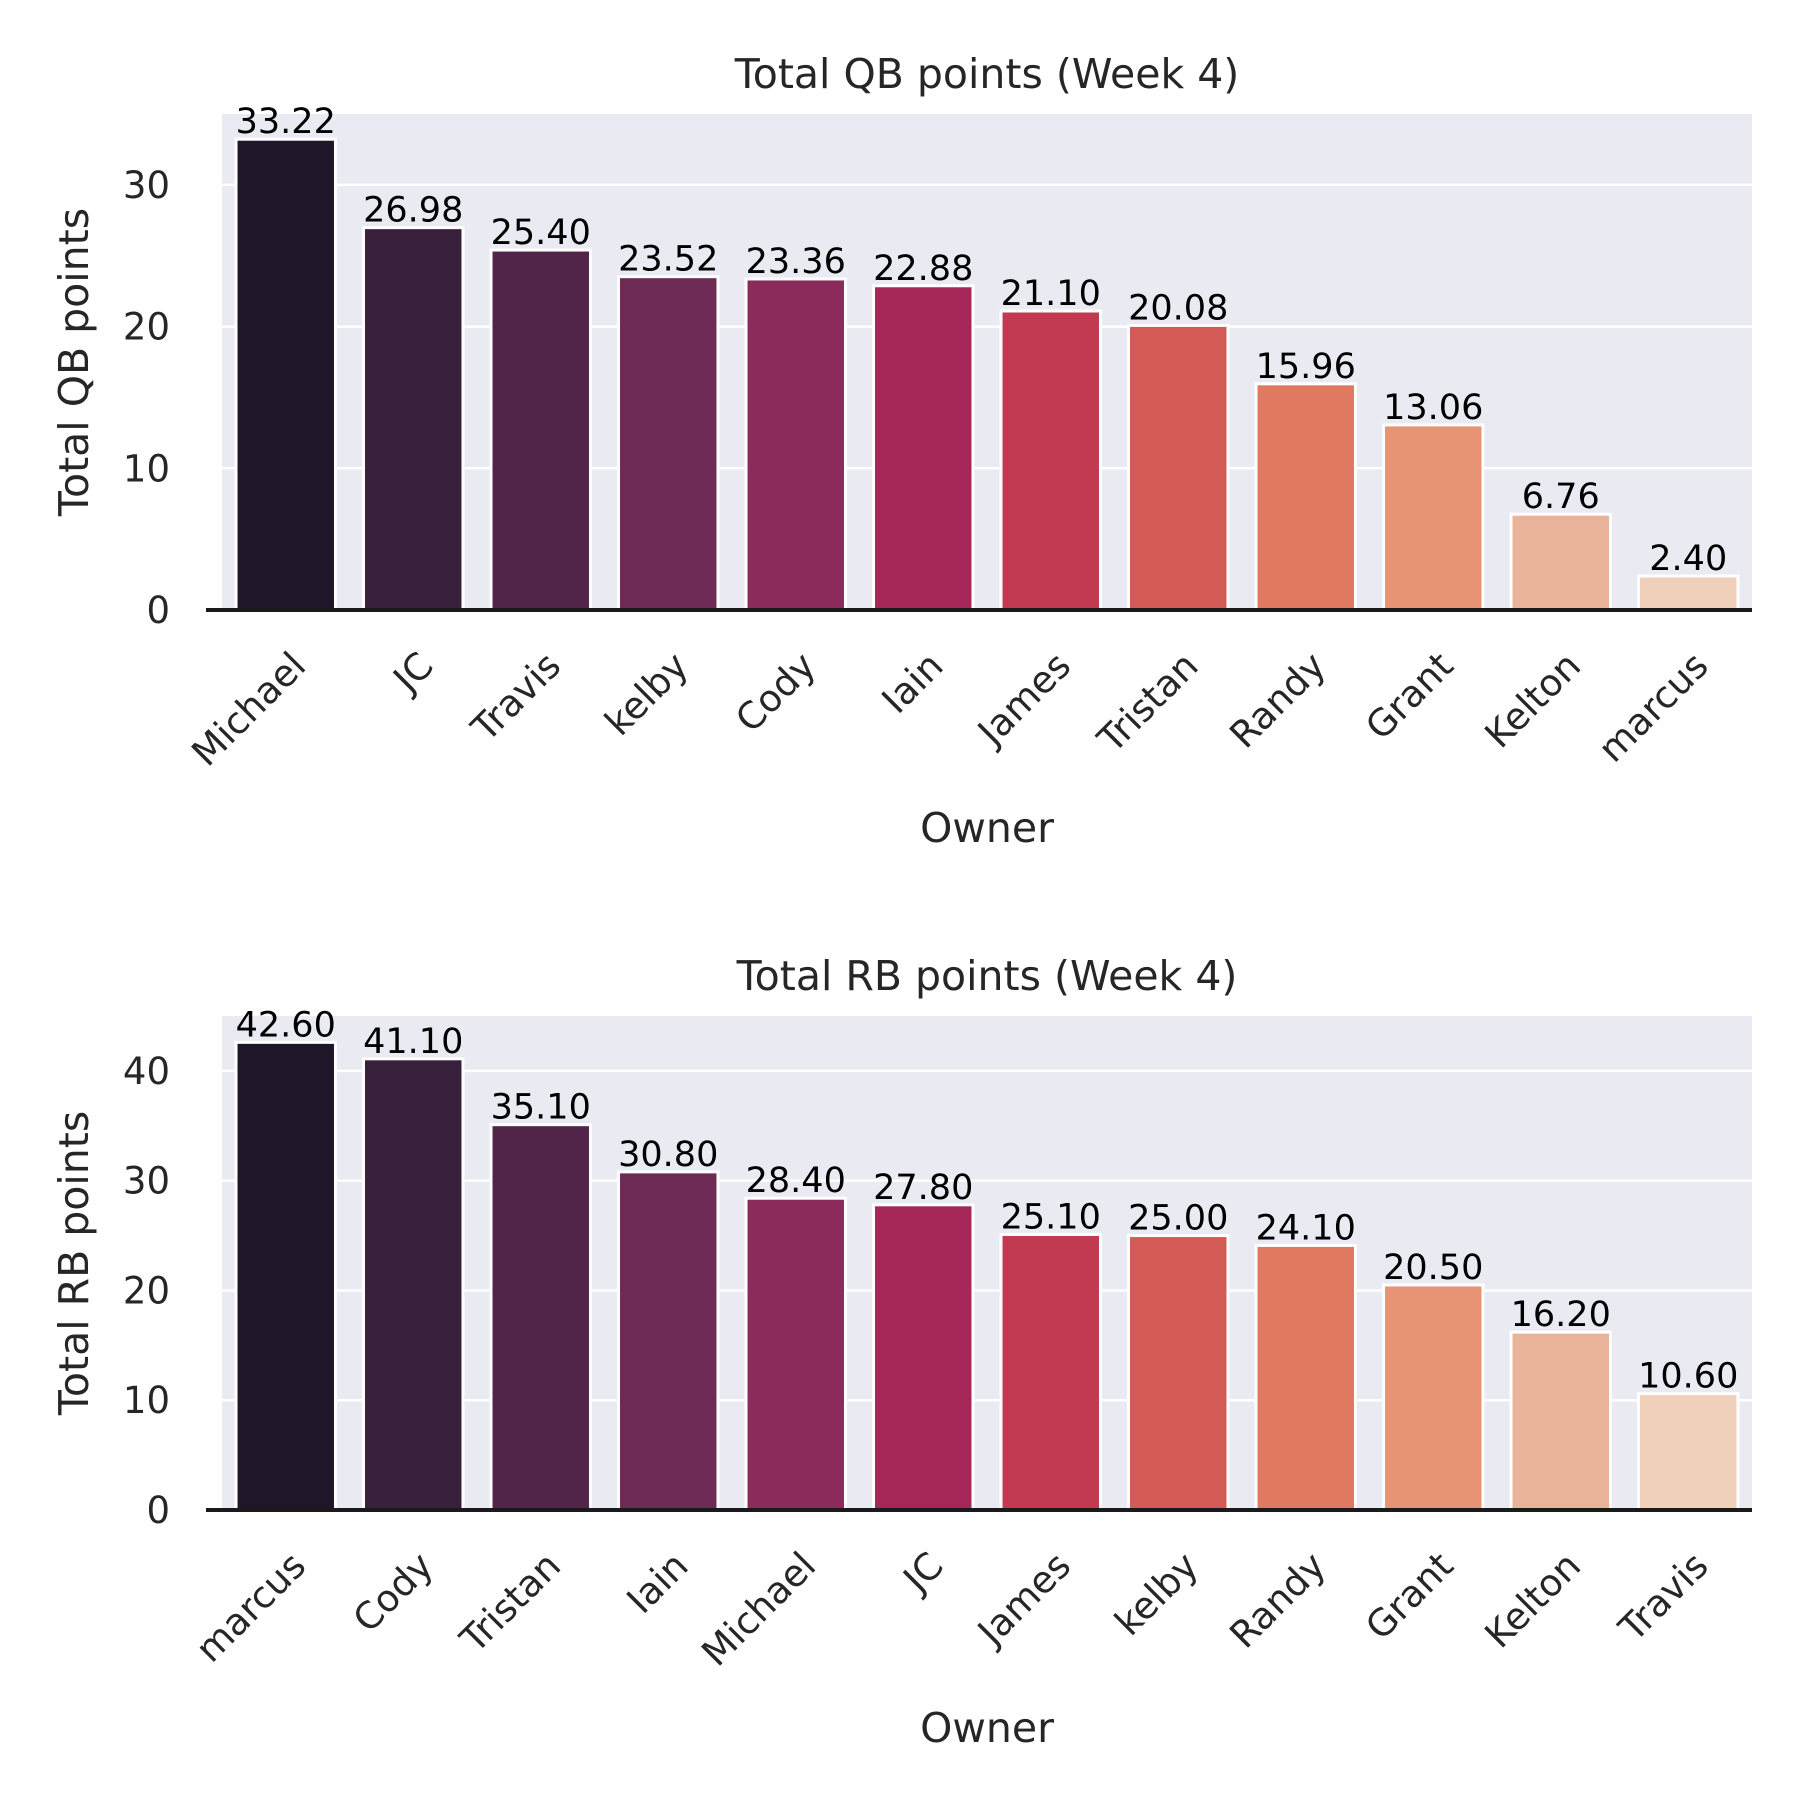  Describe the element at coordinates (74, 362) in the screenshot. I see `qb-y-axis-label: Total QB points` at that location.